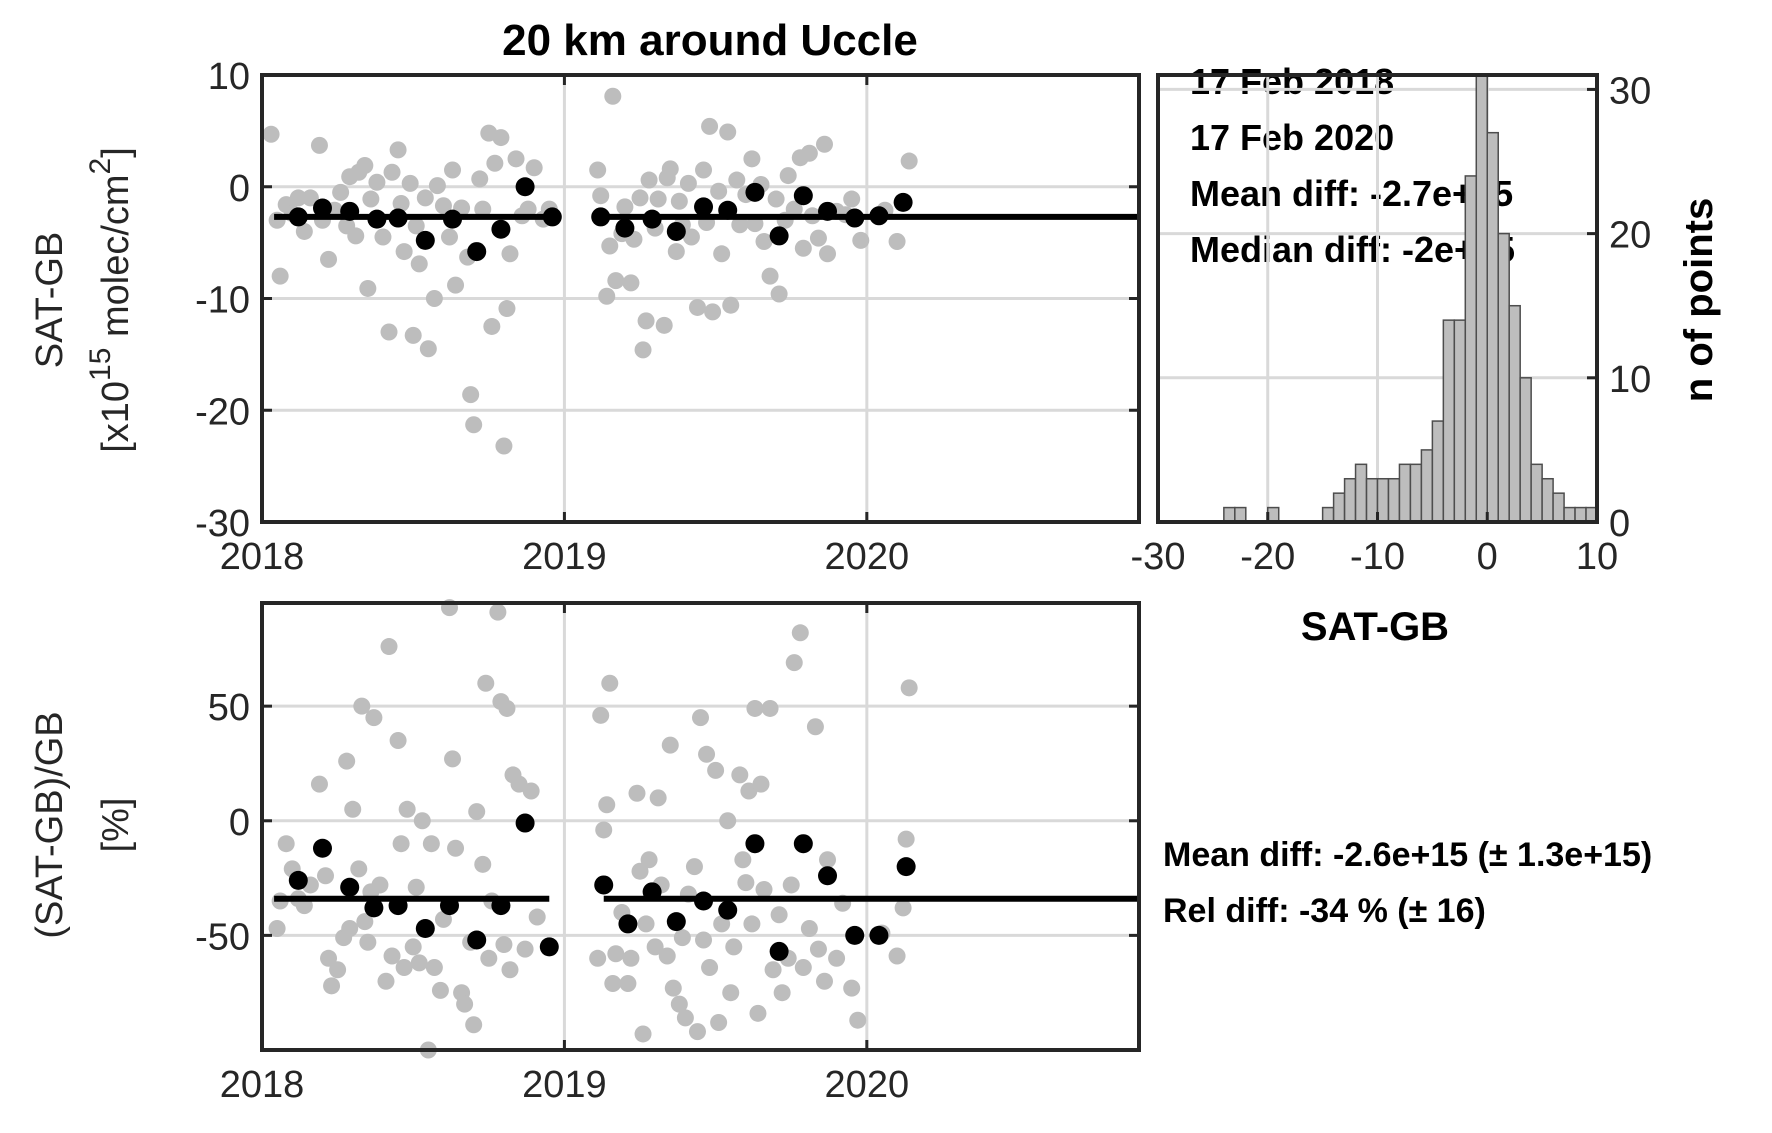  What do you see at coordinates (564, 557) in the screenshot?
I see `abs-xtick-label: 2019` at bounding box center [564, 557].